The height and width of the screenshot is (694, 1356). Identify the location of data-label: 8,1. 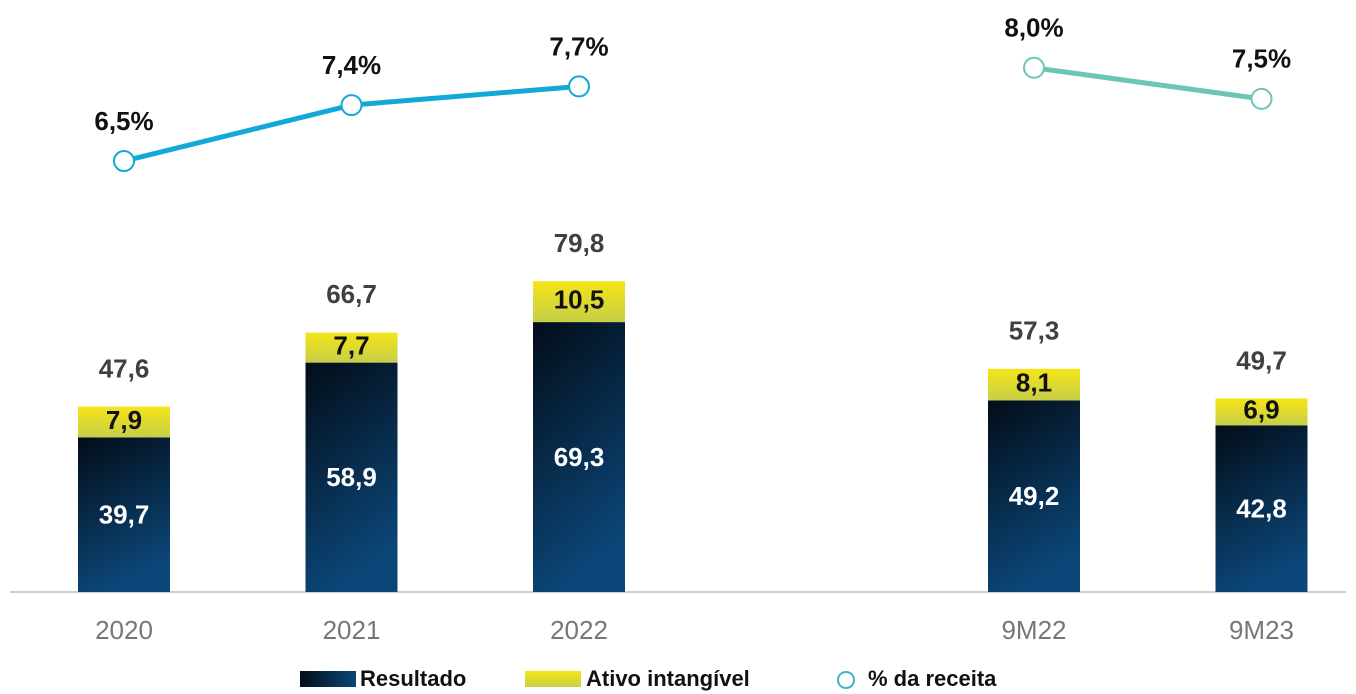
(1034, 382).